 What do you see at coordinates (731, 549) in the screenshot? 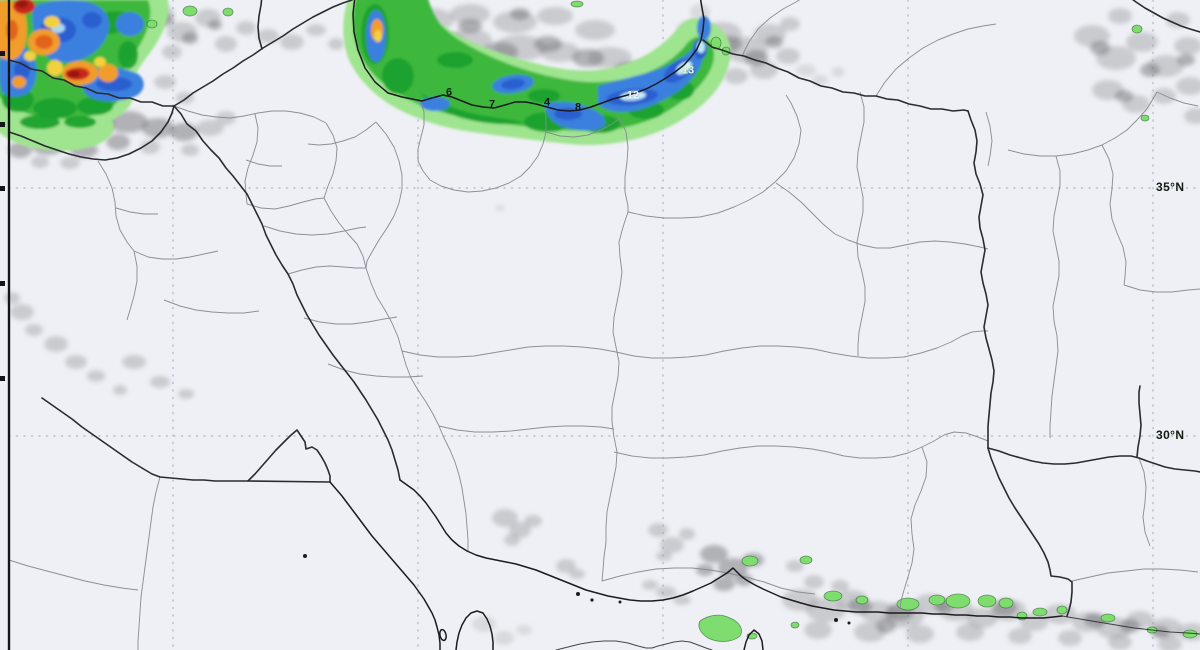
I see `persian-gulf-coastline` at bounding box center [731, 549].